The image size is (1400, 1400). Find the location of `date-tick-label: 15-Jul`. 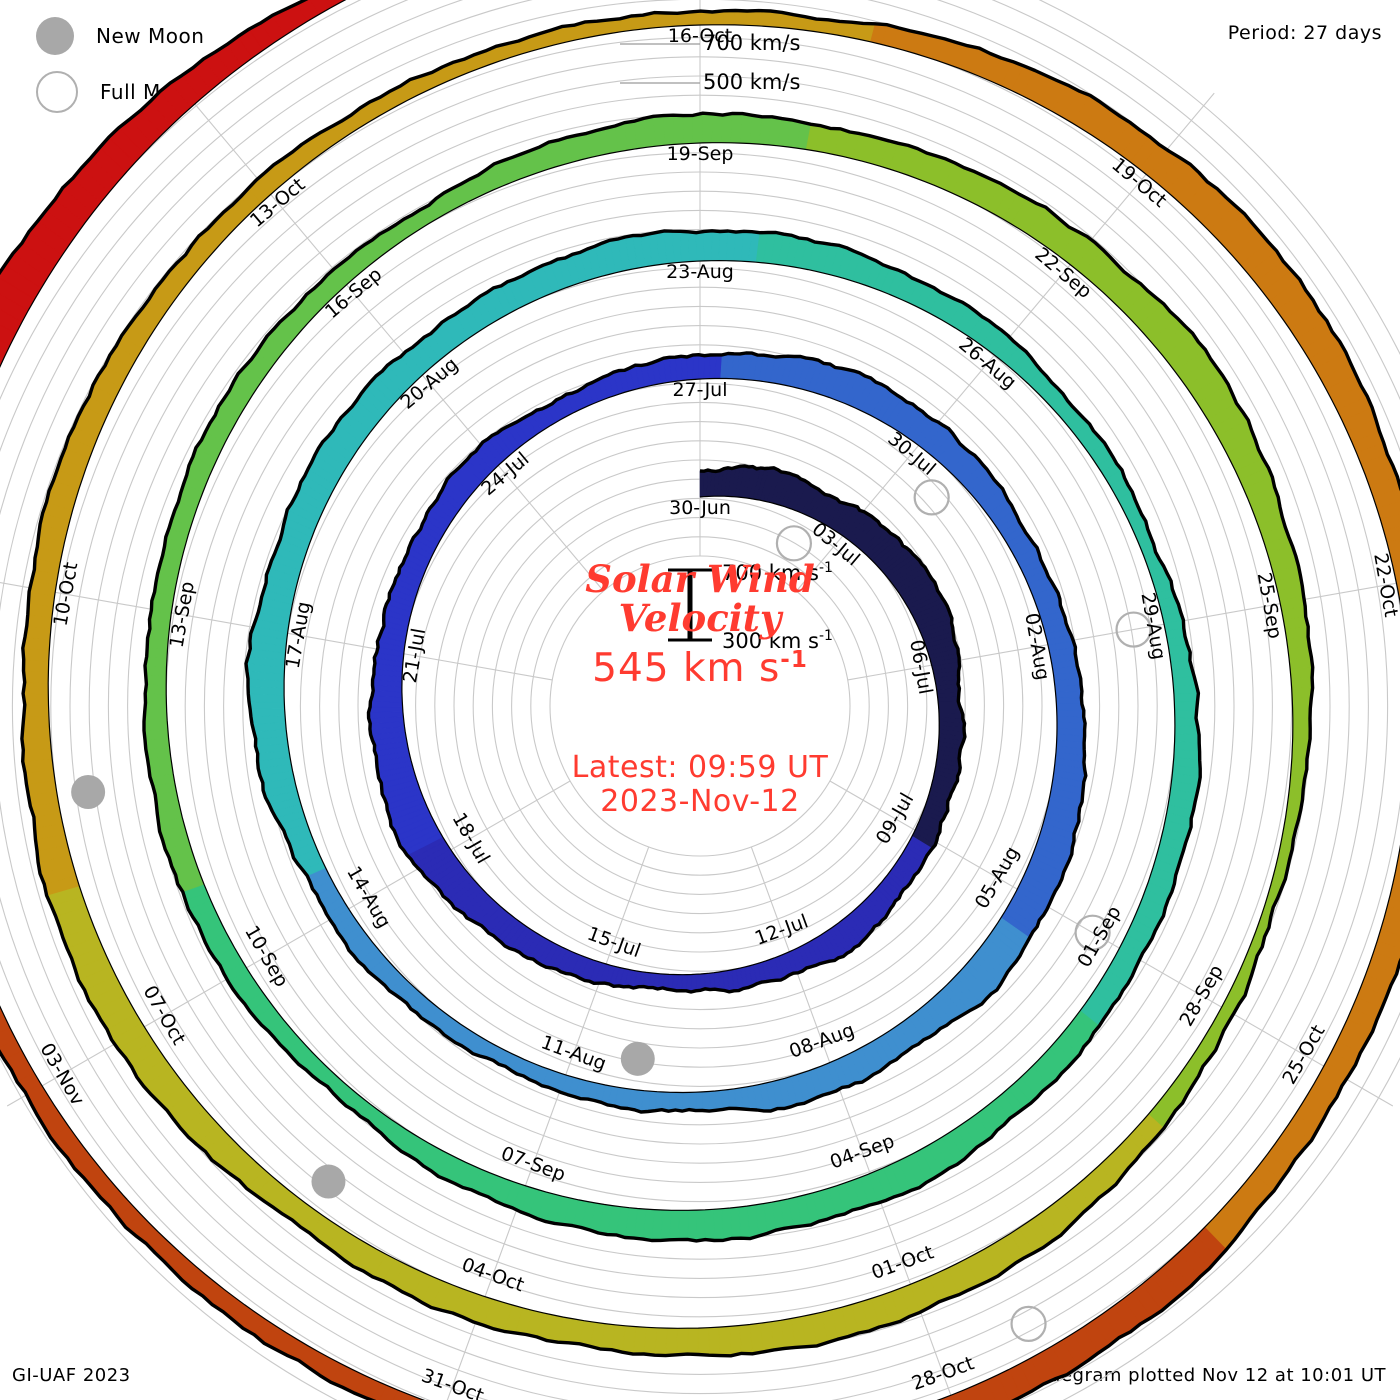

date-tick-label: 15-Jul is located at coordinates (613, 942).